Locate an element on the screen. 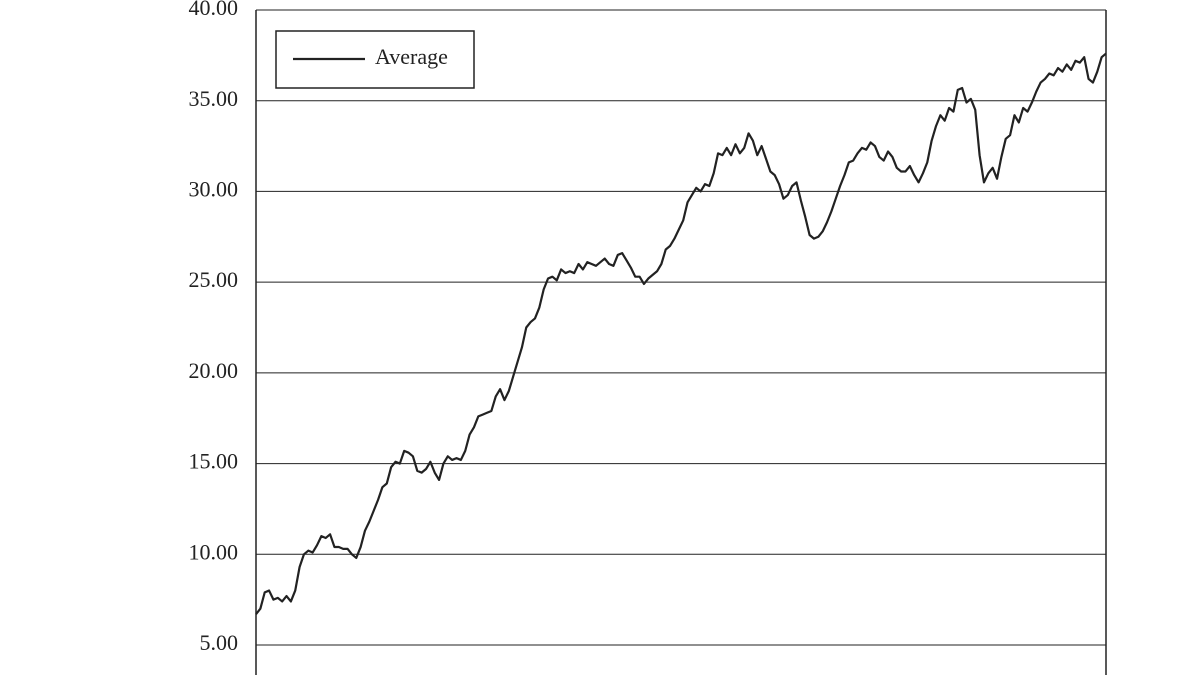 Image resolution: width=1200 pixels, height=675 pixels. y-tick-label: 20.00 is located at coordinates (214, 370).